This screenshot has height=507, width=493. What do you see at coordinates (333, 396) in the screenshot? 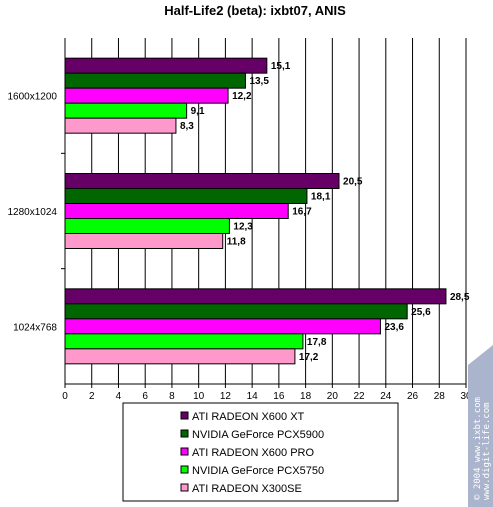
I see `x-tick-label: 20` at bounding box center [333, 396].